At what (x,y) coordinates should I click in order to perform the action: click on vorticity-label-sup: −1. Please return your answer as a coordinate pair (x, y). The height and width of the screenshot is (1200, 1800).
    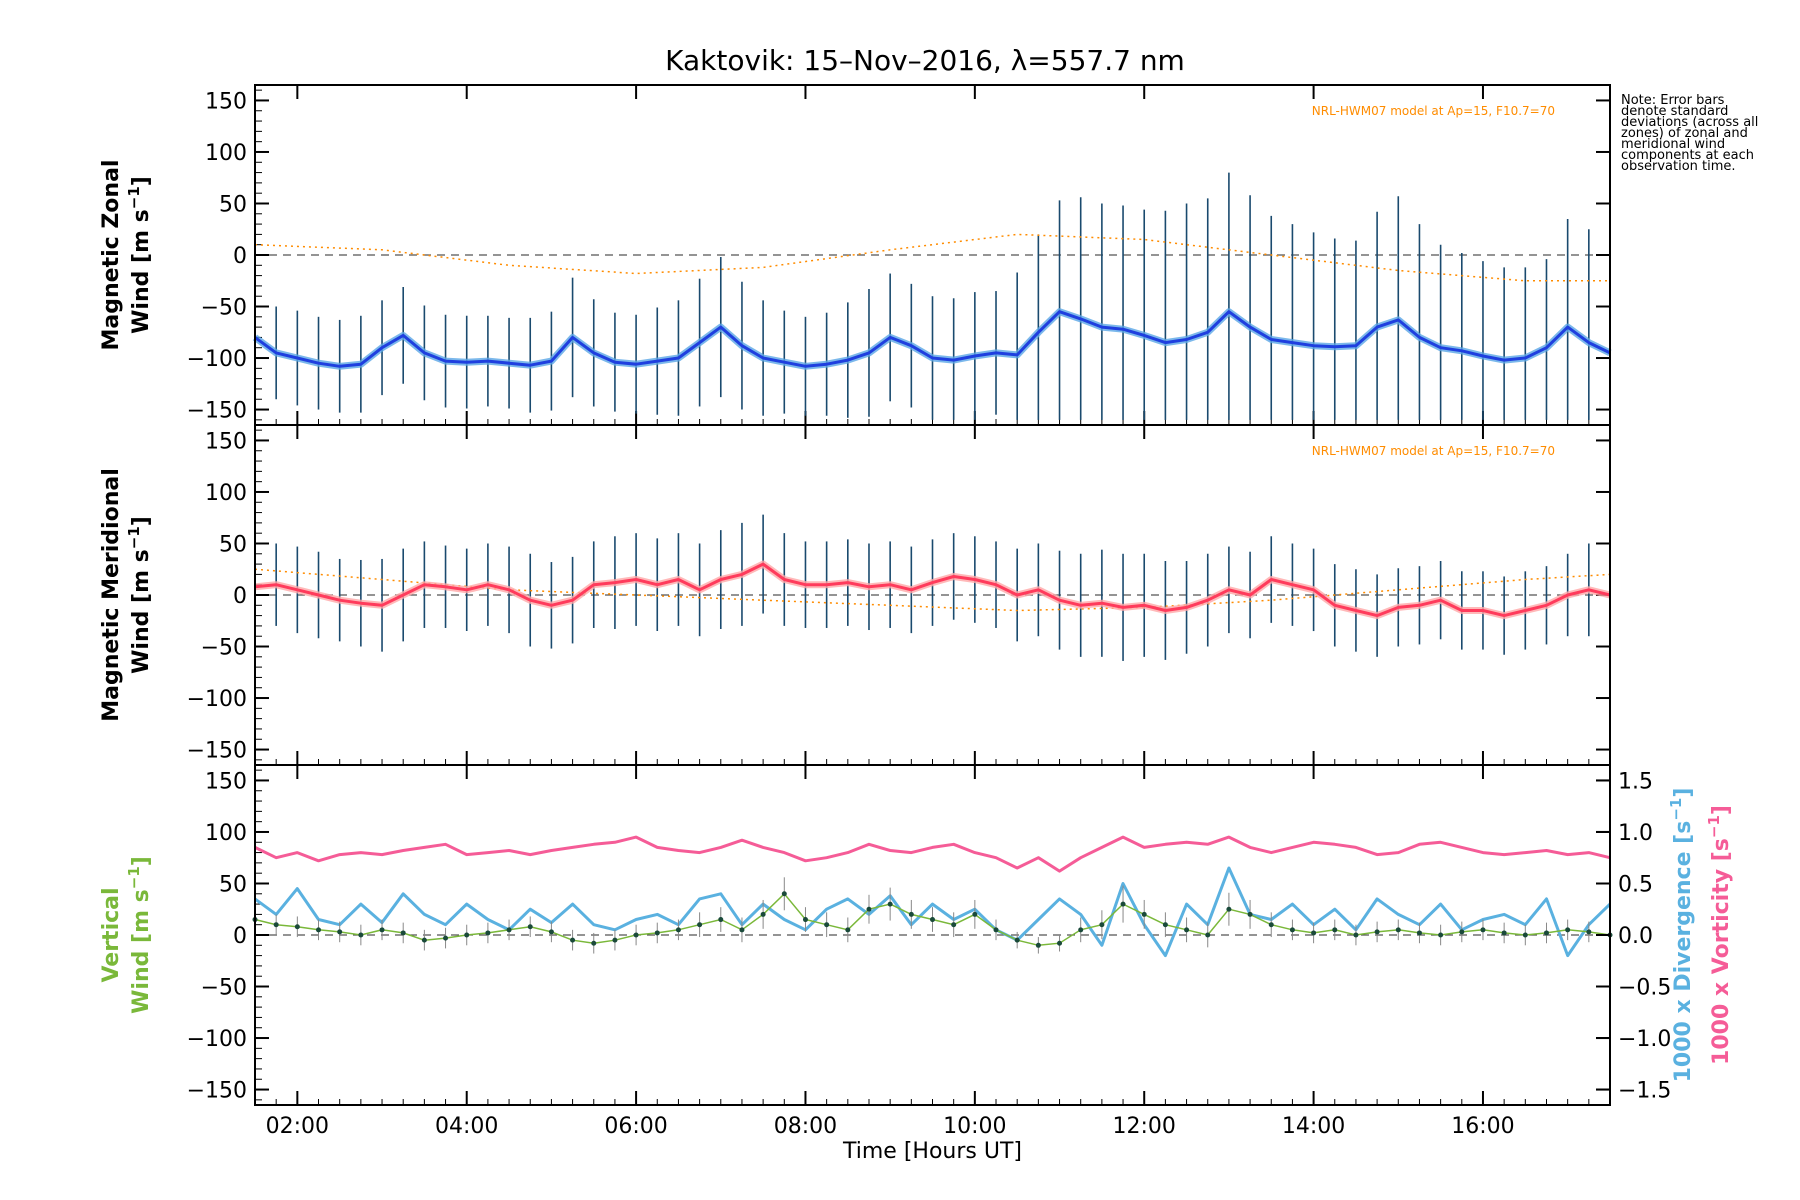
    Looking at the image, I should click on (1714, 826).